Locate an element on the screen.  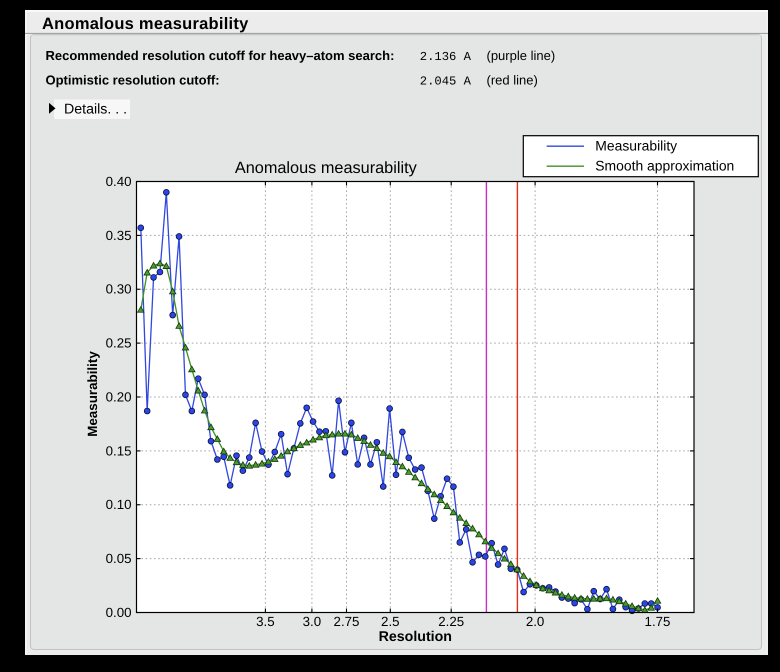
svg-text: 2.0 is located at coordinates (535, 621).